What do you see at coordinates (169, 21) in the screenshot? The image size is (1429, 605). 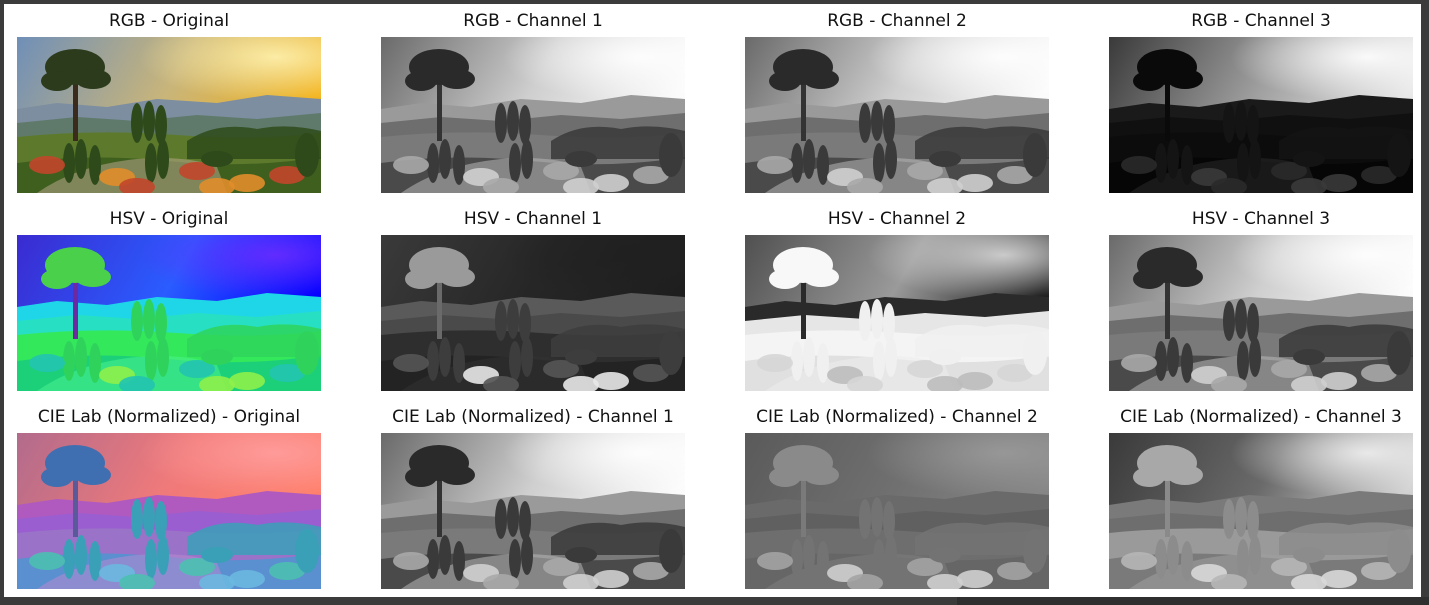 I see `panel-title: RGB - Original` at bounding box center [169, 21].